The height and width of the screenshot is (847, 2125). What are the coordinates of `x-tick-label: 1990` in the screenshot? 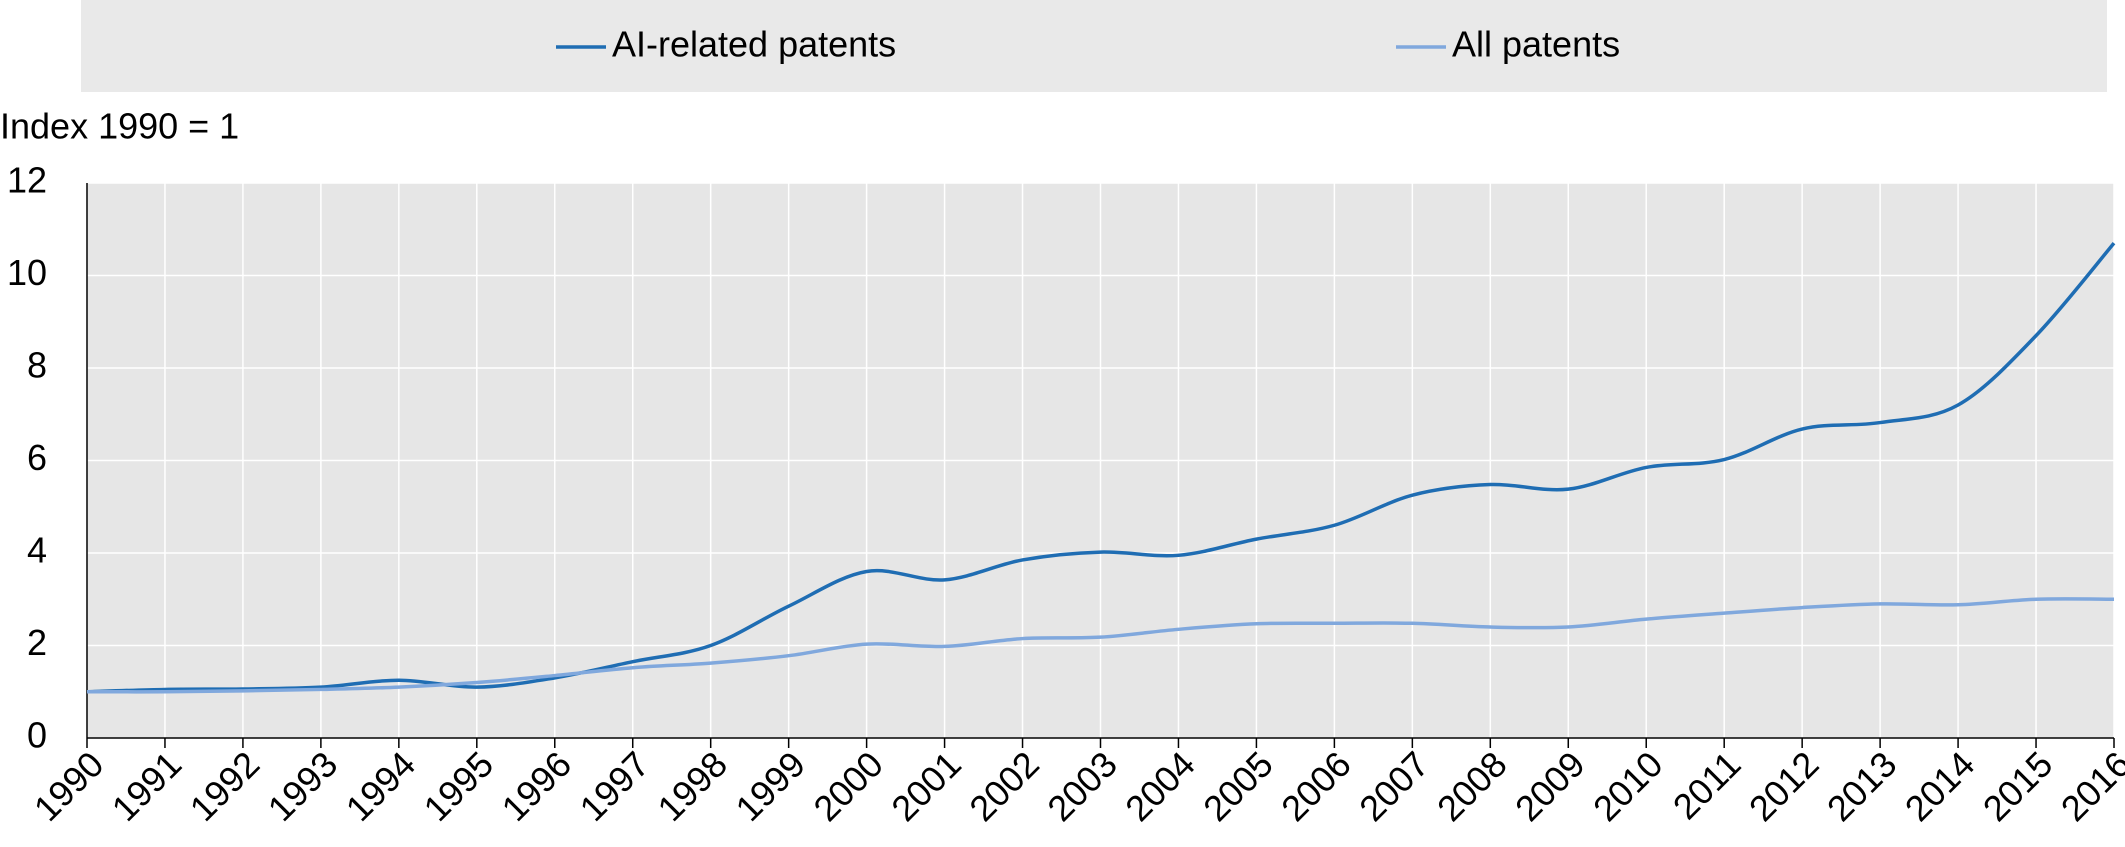 It's located at (69, 786).